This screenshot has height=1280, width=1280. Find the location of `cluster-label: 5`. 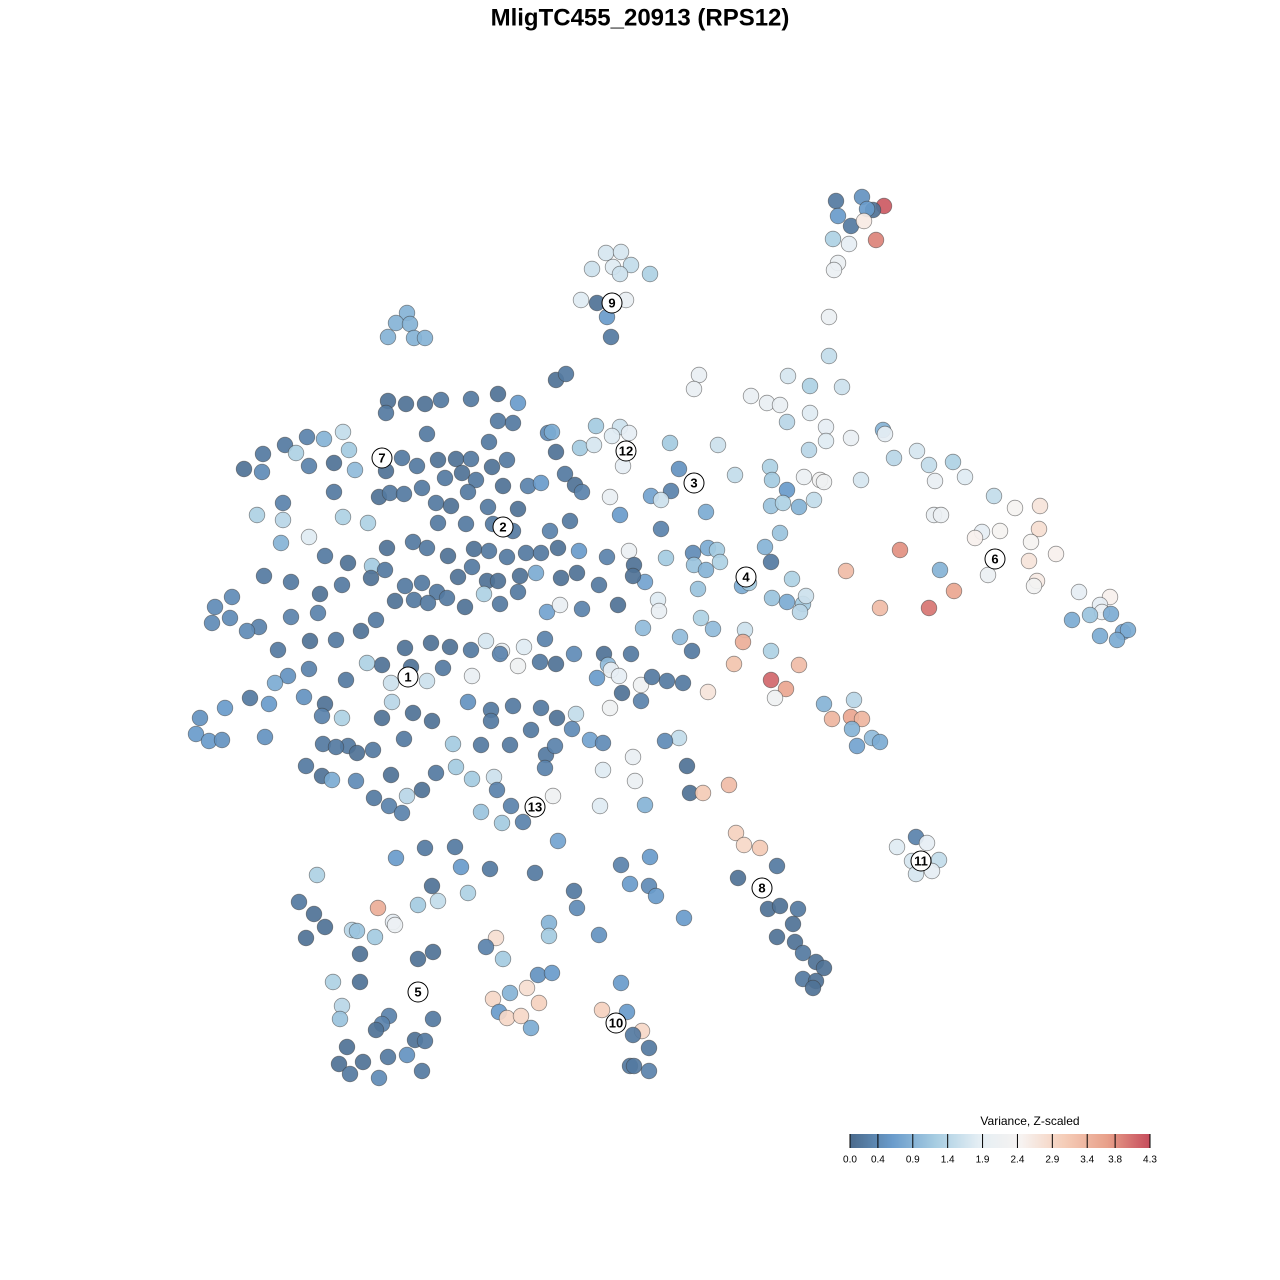

cluster-label: 5 is located at coordinates (417, 991).